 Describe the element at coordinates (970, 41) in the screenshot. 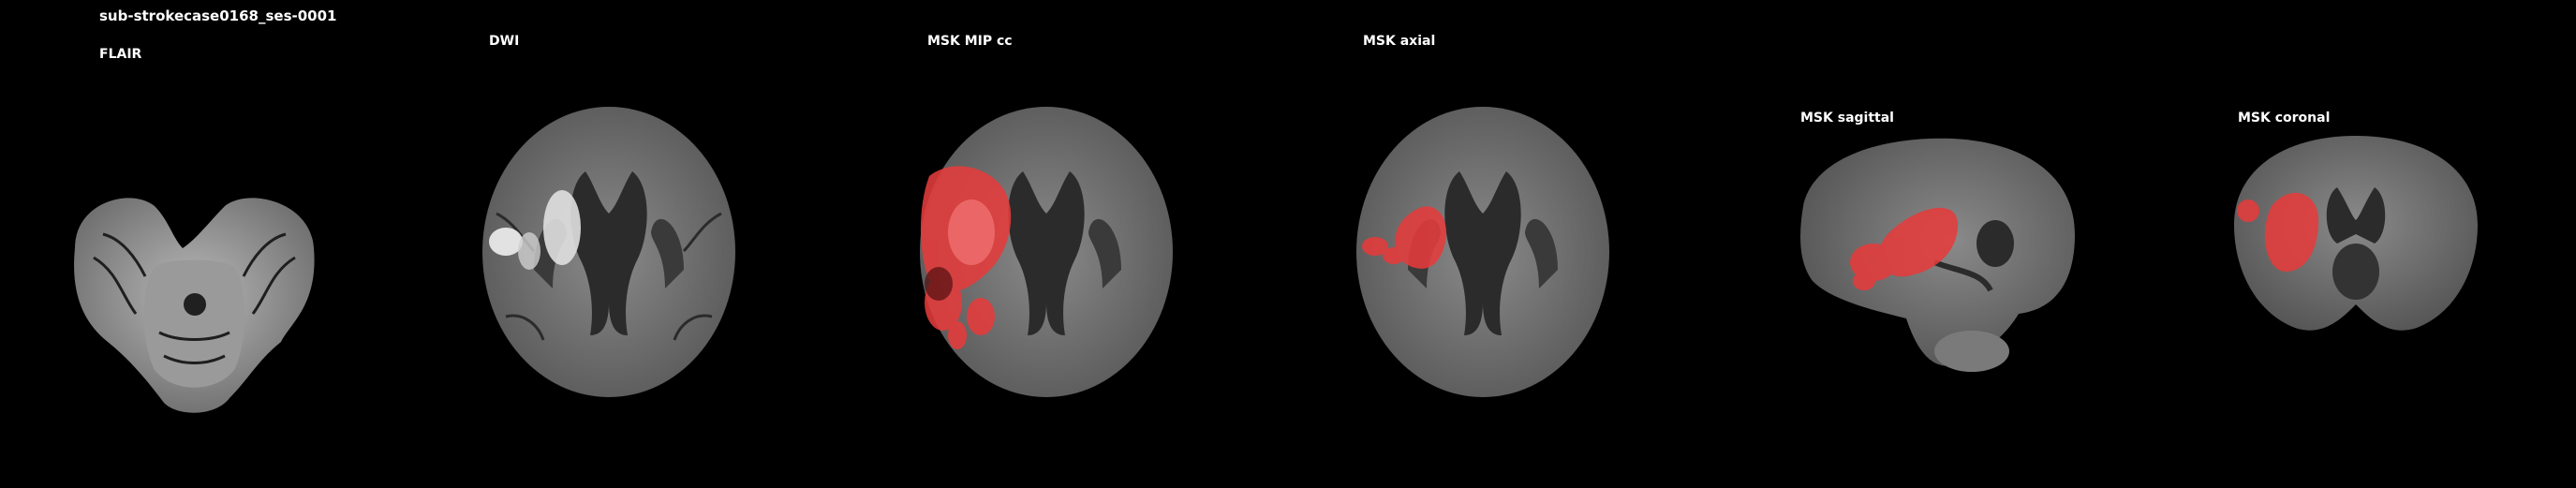

I see `mip-label: MSK MIP cc` at that location.